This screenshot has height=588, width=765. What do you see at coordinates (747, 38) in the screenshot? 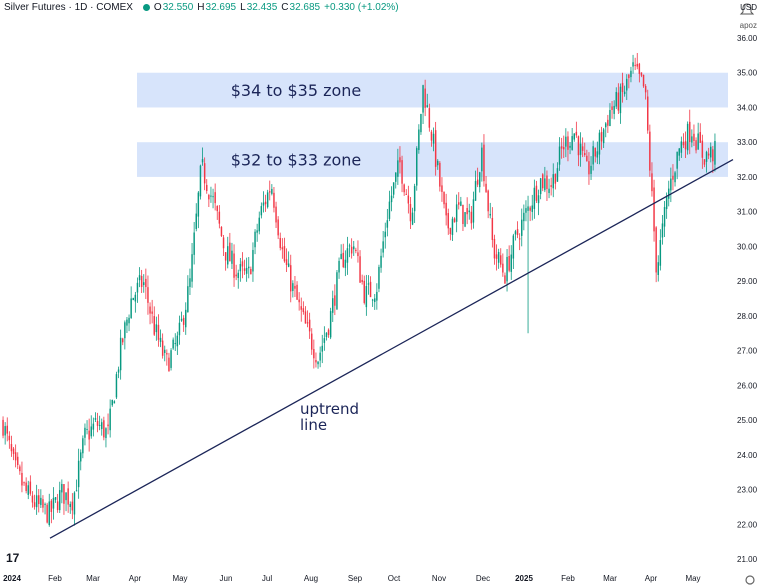
I see `y-tick-label: 36.00` at bounding box center [747, 38].